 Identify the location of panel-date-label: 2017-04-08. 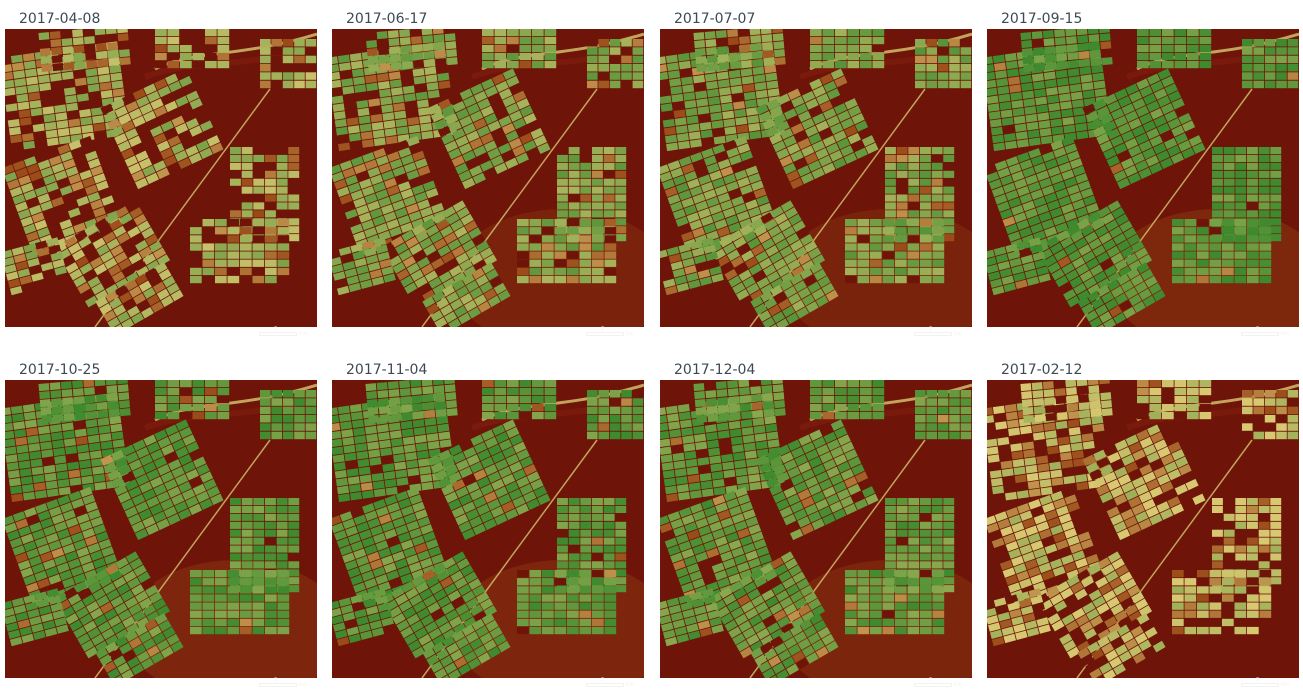
(59, 19).